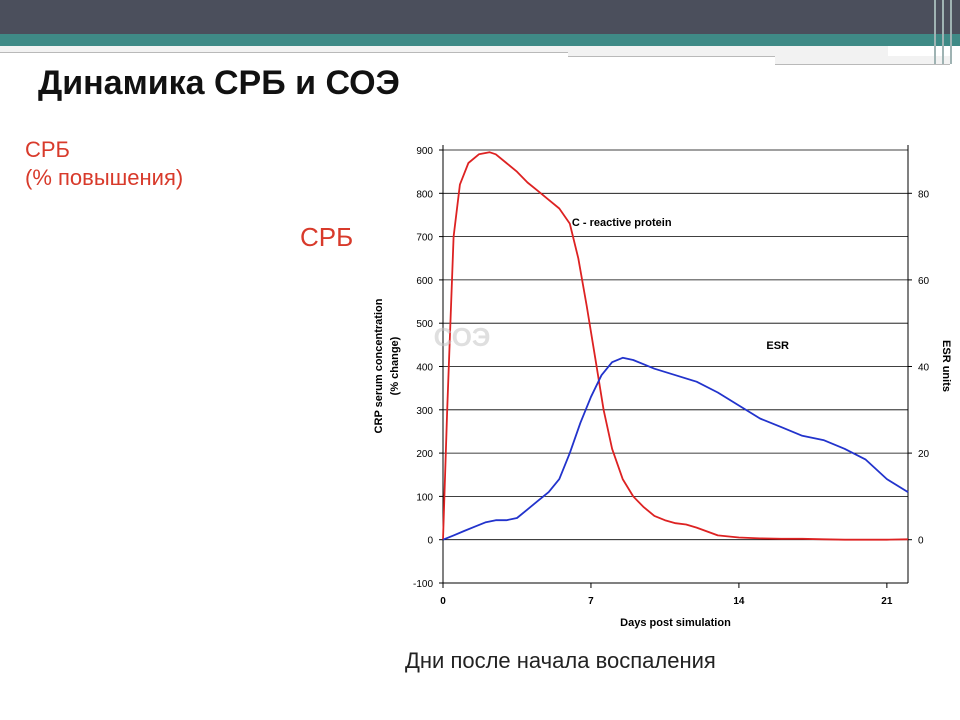  I want to click on y-axis-title: CRP serum concentration, so click(379, 365).